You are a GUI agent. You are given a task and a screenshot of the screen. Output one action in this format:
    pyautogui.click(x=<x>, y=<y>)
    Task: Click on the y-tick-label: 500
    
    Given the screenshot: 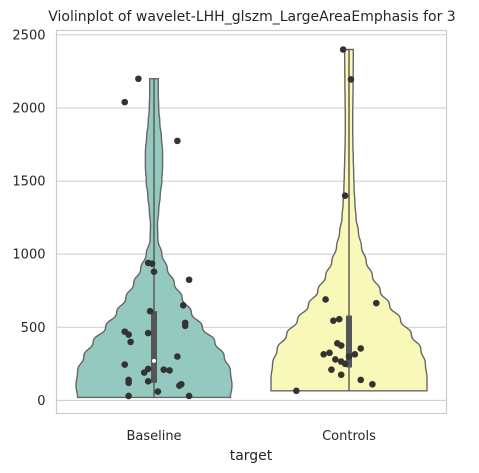 What is the action you would take?
    pyautogui.click(x=33, y=328)
    